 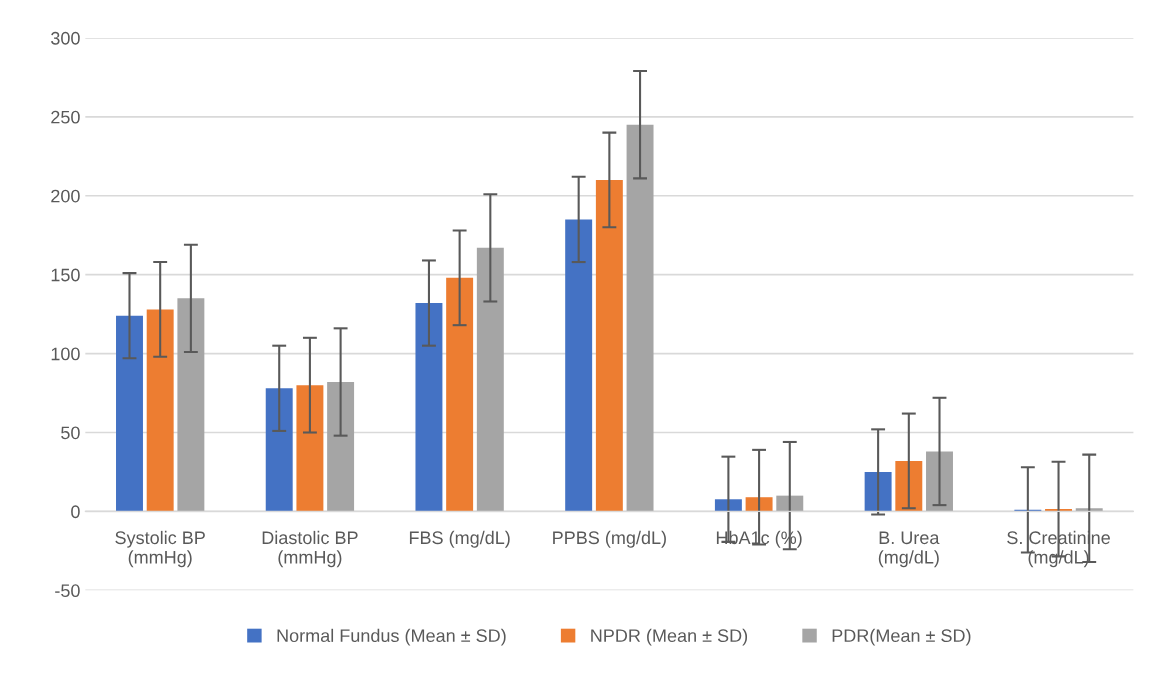 I want to click on y-tick-label: 200, so click(x=65, y=196).